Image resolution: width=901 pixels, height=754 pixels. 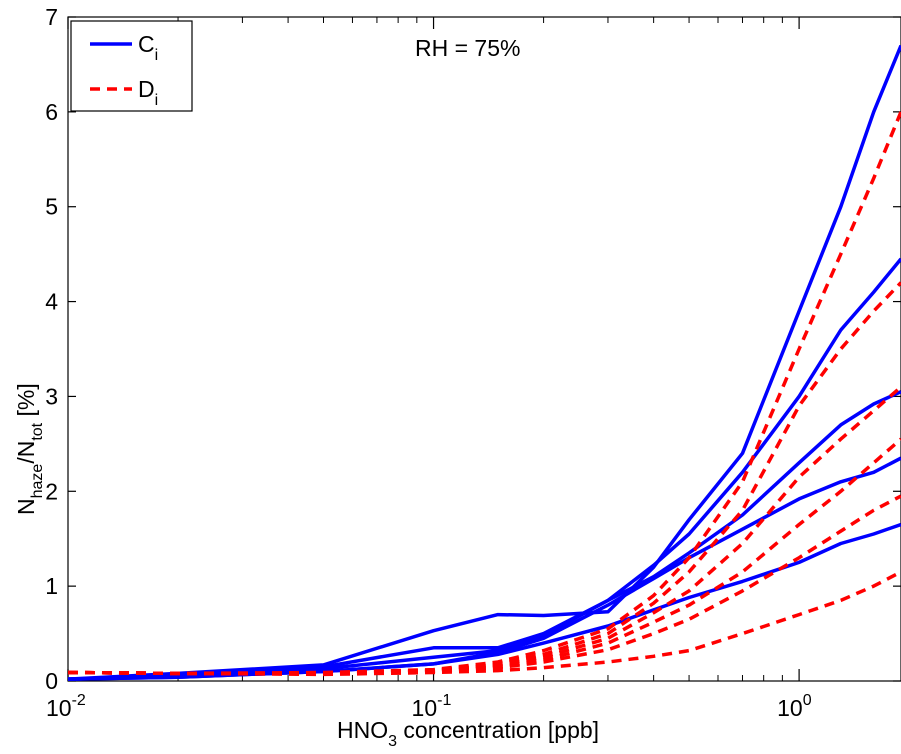 I want to click on x-tick-labels: 10⁻² 10⁻¹ 10⁰, so click(x=429, y=706).